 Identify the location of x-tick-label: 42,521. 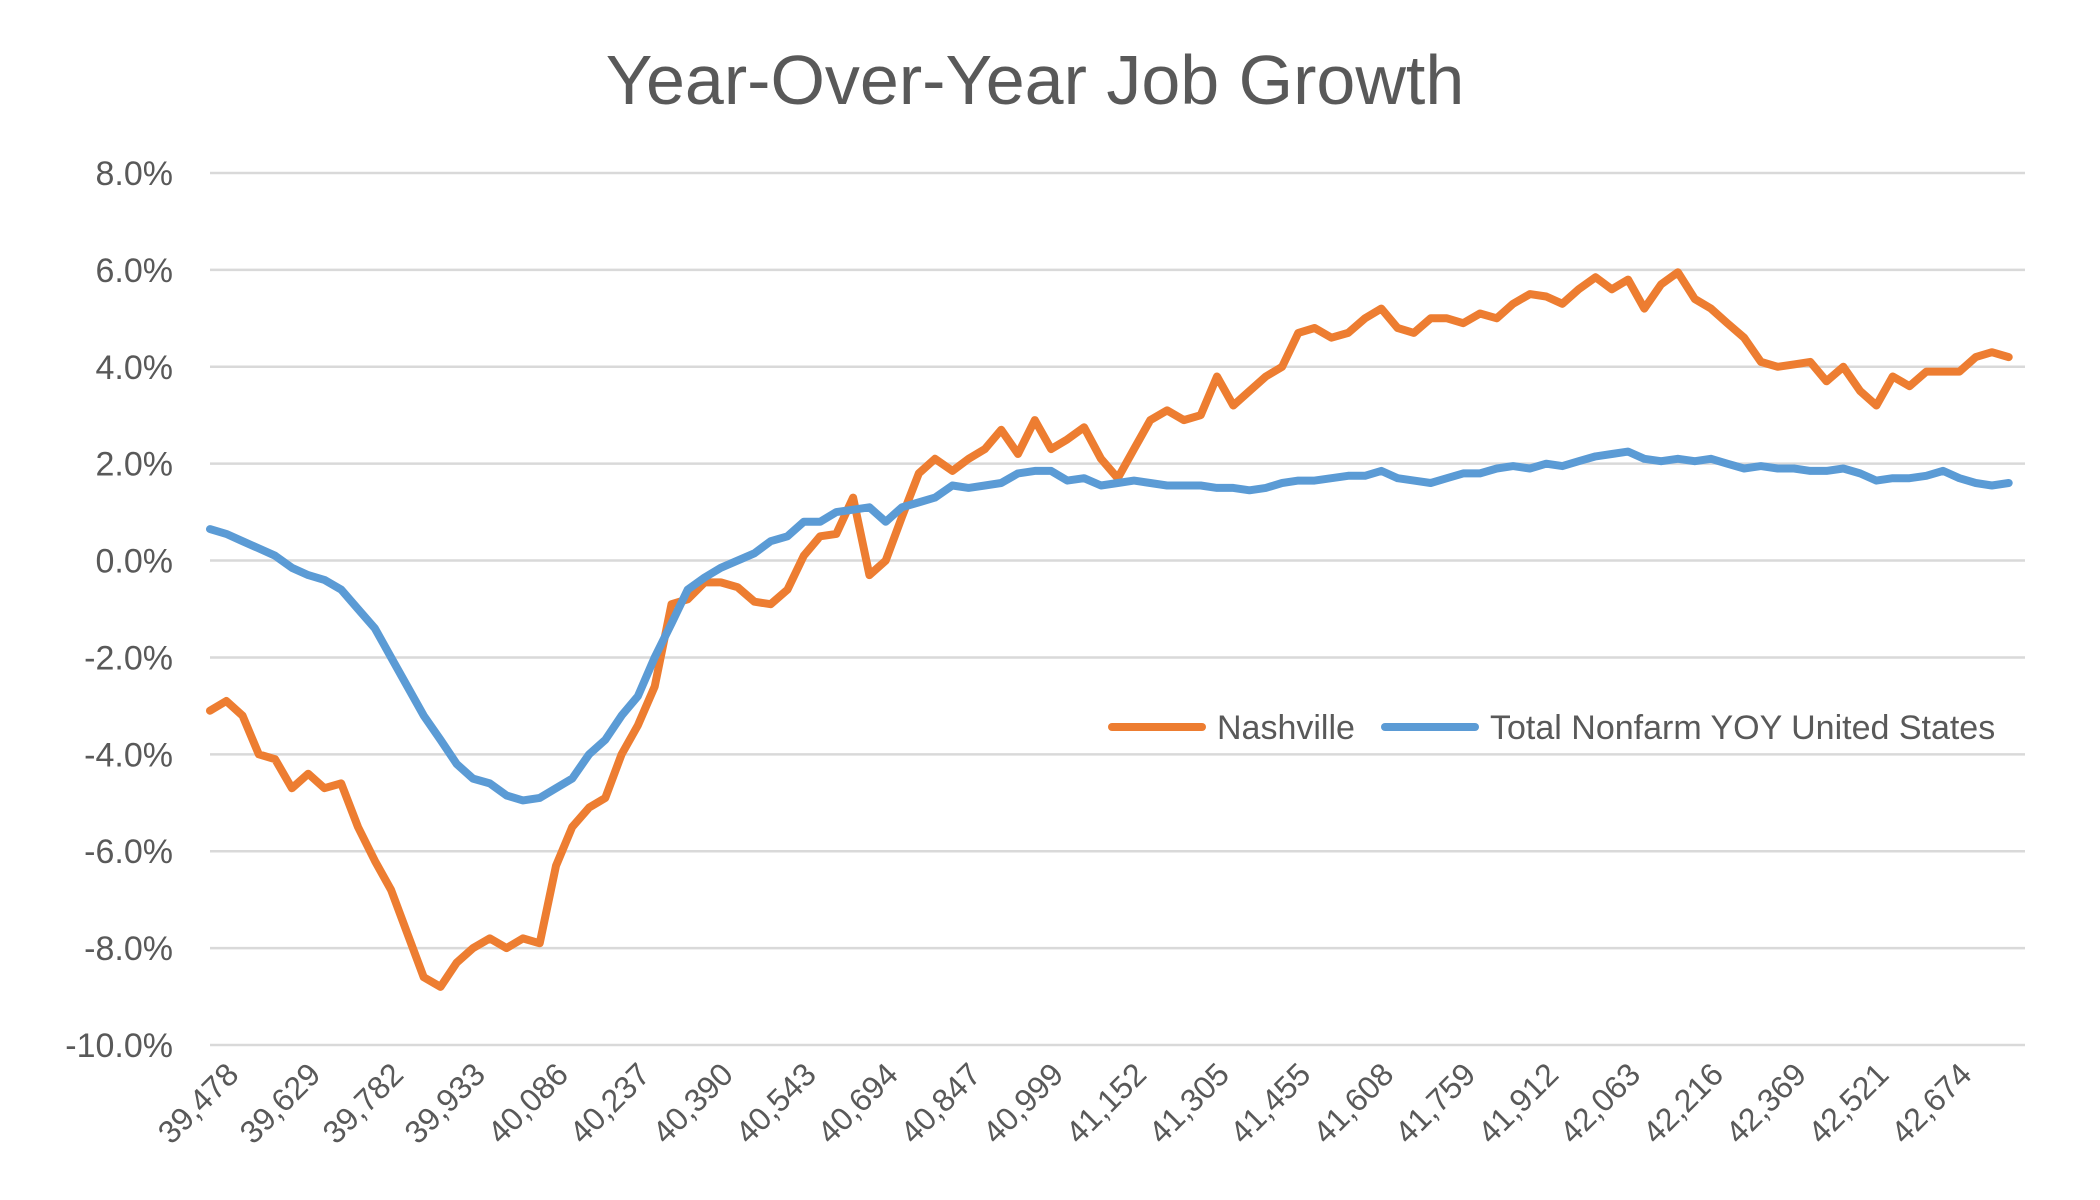
(1848, 1103).